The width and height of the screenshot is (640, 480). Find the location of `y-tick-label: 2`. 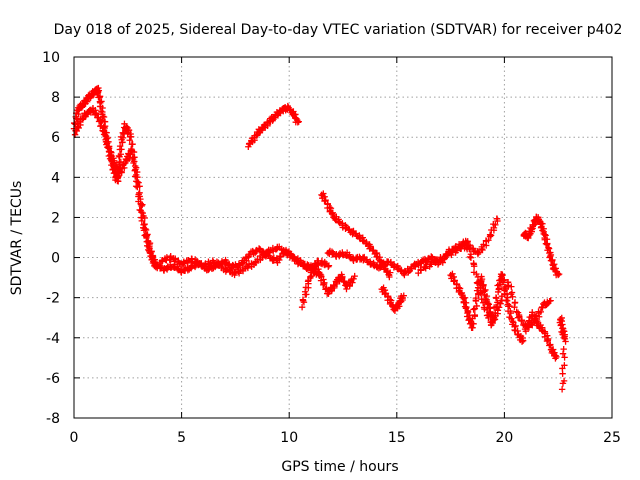

y-tick-label: 2 is located at coordinates (55, 218).